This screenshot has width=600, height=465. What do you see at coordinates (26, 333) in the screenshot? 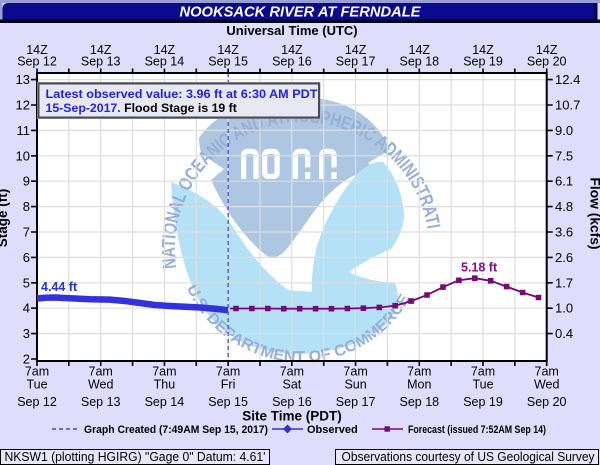
I see `svg-text: 3` at bounding box center [26, 333].